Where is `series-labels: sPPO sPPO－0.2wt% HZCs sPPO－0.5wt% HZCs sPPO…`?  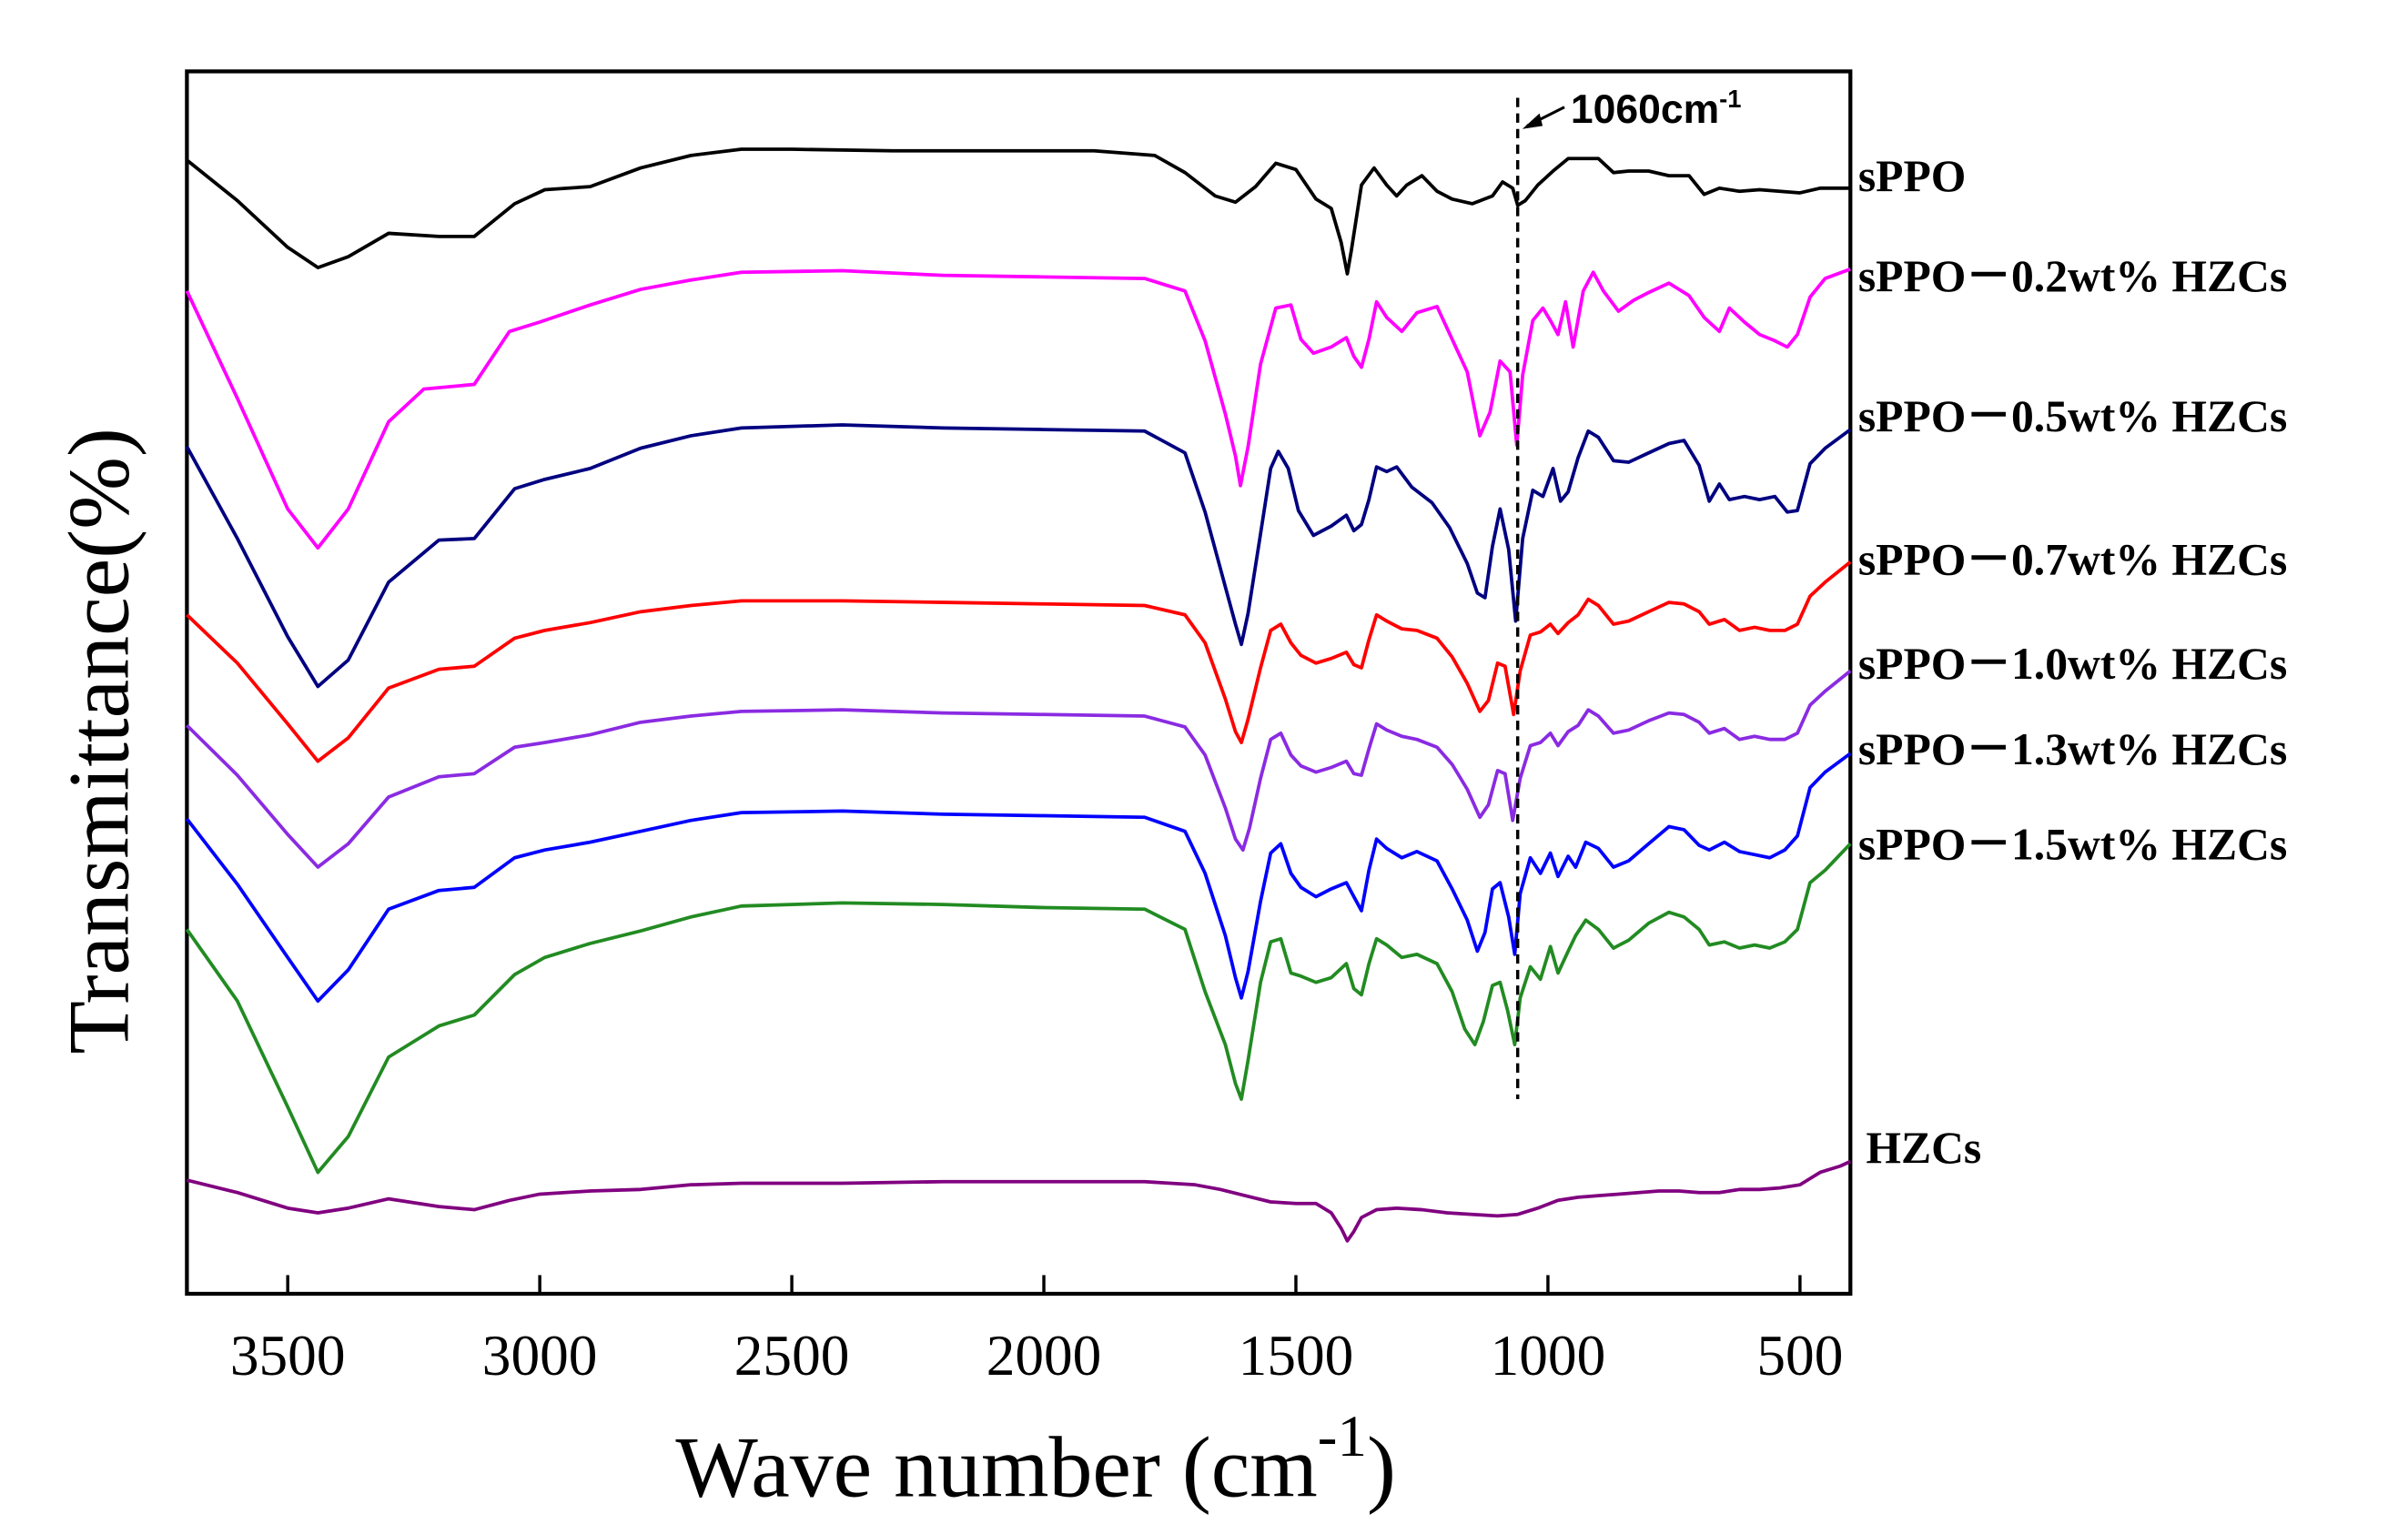
series-labels: sPPO sPPO－0.2wt% HZCs sPPO－0.5wt% HZCs sPPO… is located at coordinates (2072, 662).